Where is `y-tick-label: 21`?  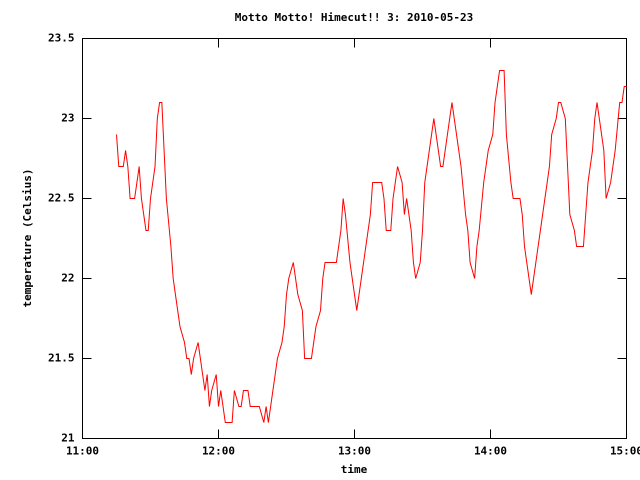 y-tick-label: 21 is located at coordinates (68, 438).